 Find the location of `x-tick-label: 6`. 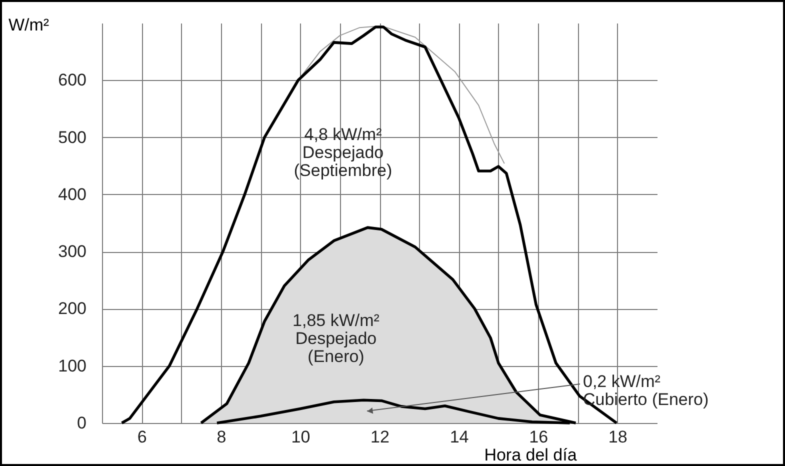

x-tick-label: 6 is located at coordinates (142, 437).